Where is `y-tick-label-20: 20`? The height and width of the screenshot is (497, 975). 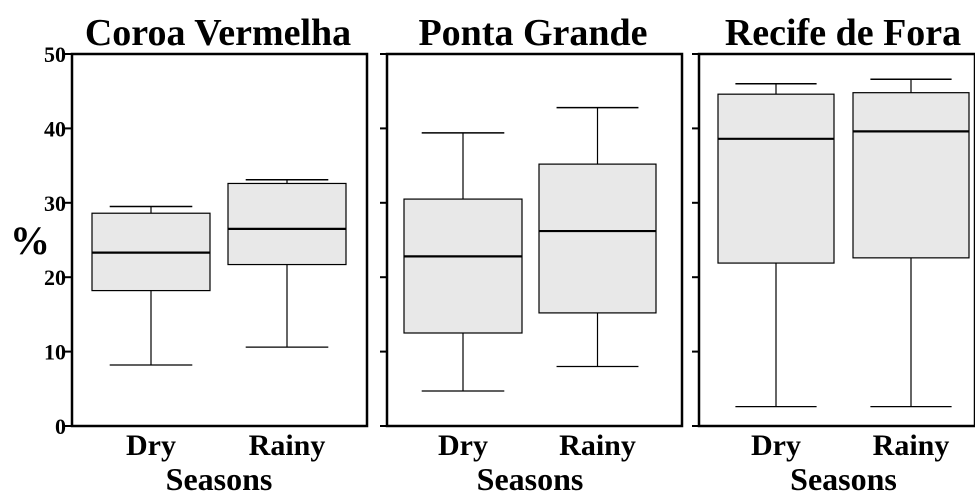
y-tick-label-20: 20 is located at coordinates (55, 277).